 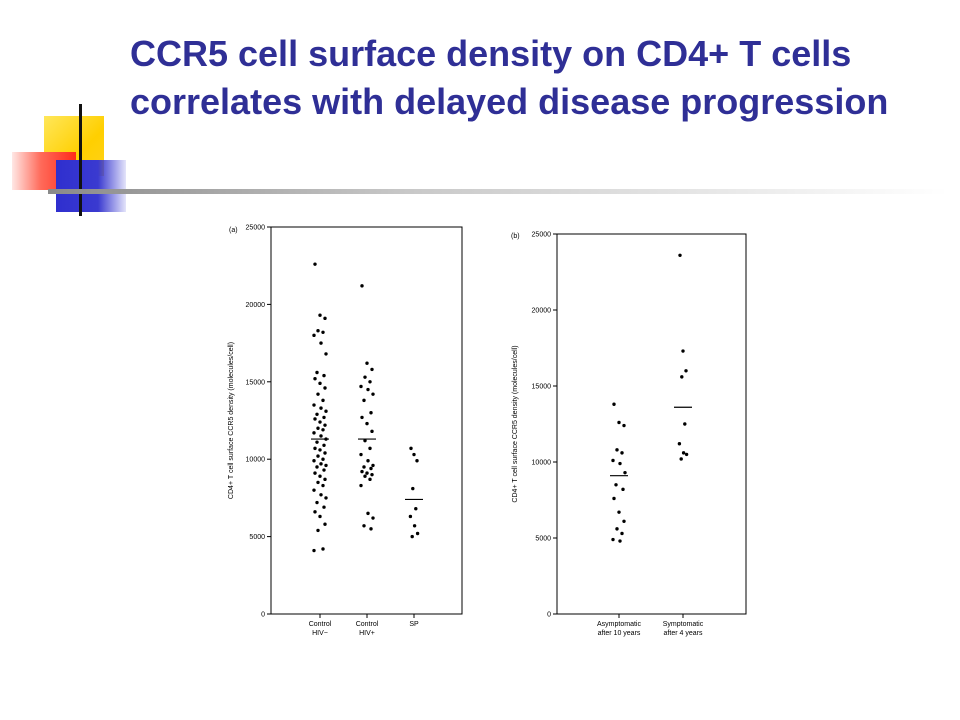 What do you see at coordinates (91, 186) in the screenshot?
I see `logo-blue-block` at bounding box center [91, 186].